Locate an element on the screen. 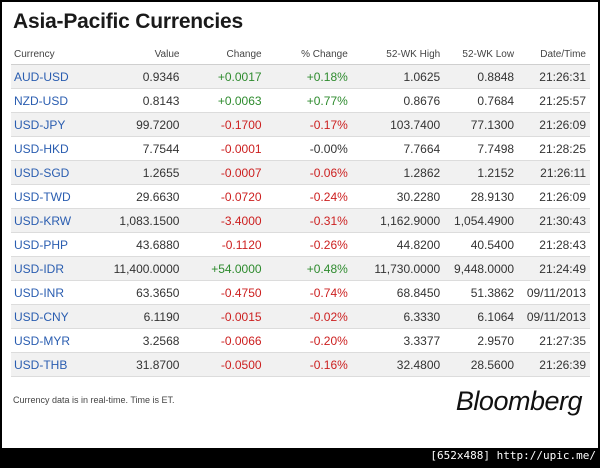 The image size is (600, 468). value-cell: 1.2655 is located at coordinates (138, 172).